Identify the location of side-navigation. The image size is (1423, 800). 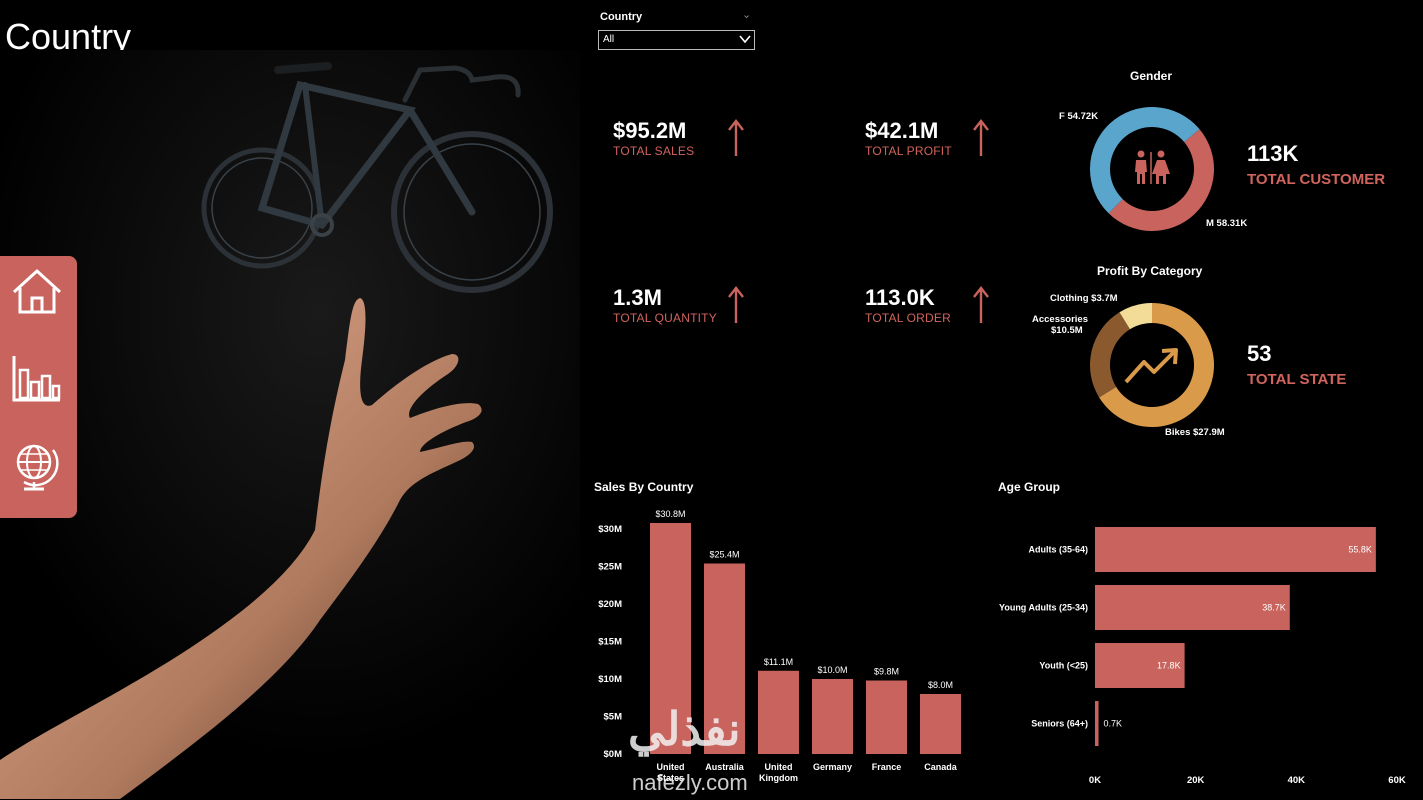
(38, 387).